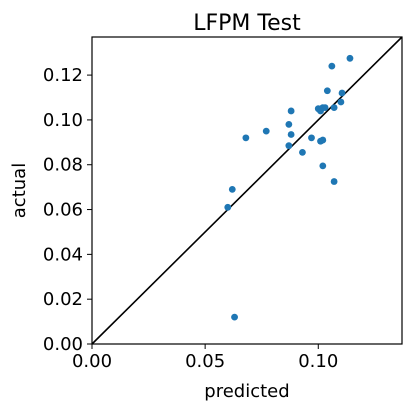 The width and height of the screenshot is (411, 410). What do you see at coordinates (63, 344) in the screenshot?
I see `y-tick-label: 0.00` at bounding box center [63, 344].